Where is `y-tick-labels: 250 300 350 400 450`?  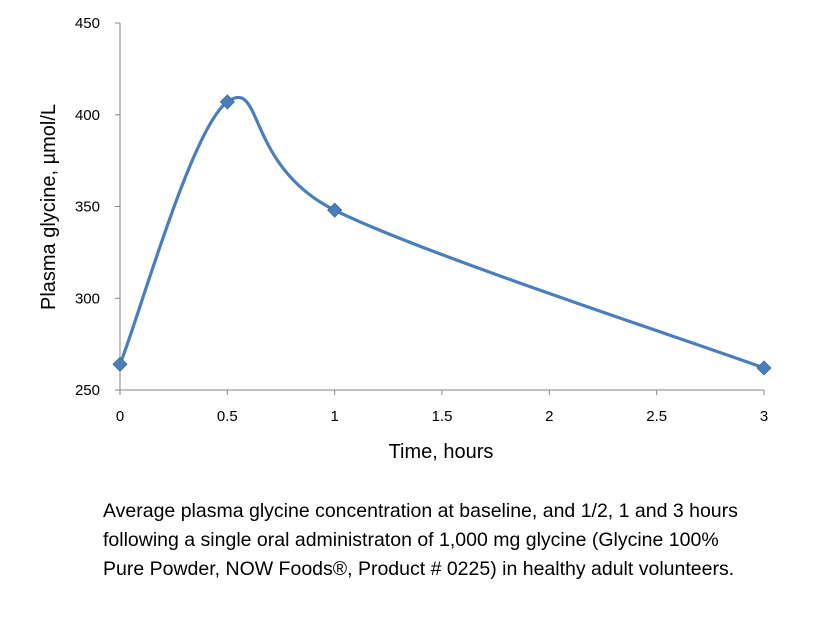
y-tick-labels: 250 300 350 400 450 is located at coordinates (87, 207).